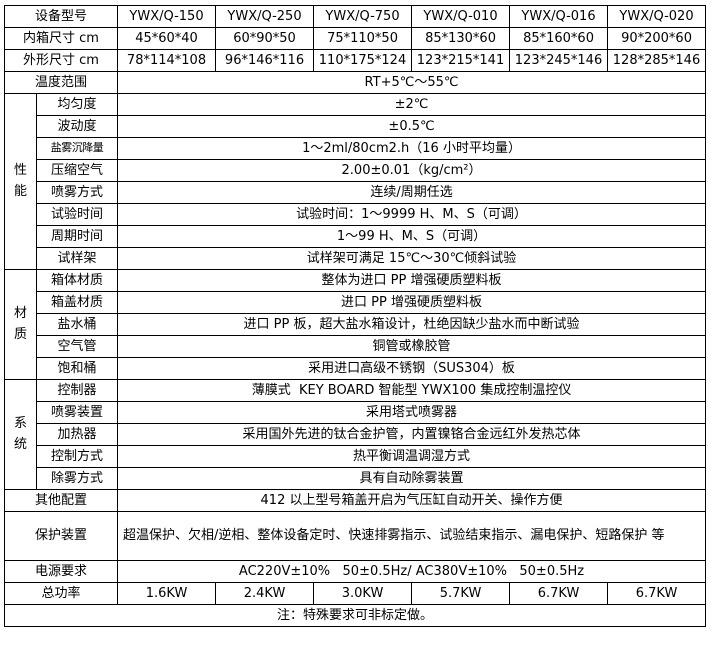  I want to click on row-value: 1～2ml/80cm2.h（16 小时平均量）, so click(412, 148).